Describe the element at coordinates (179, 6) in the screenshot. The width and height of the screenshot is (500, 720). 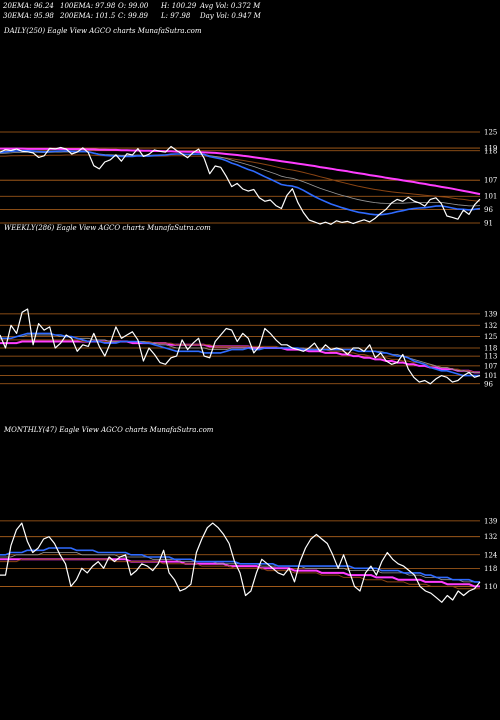
I see `high-readout: H: 100.29` at that location.